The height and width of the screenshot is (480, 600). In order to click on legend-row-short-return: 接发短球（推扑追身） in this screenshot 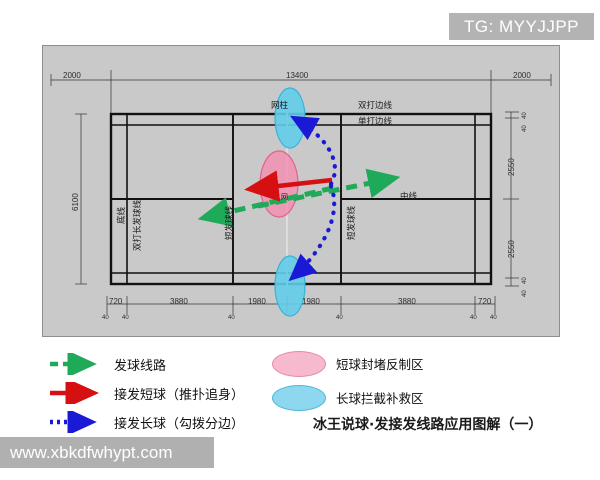, I will do `click(146, 393)`.